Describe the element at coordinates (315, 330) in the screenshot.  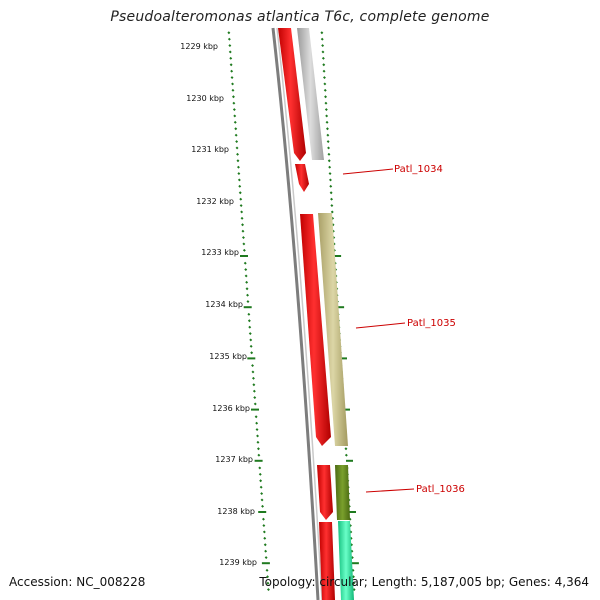
I see `forward-gene-red-mid` at that location.